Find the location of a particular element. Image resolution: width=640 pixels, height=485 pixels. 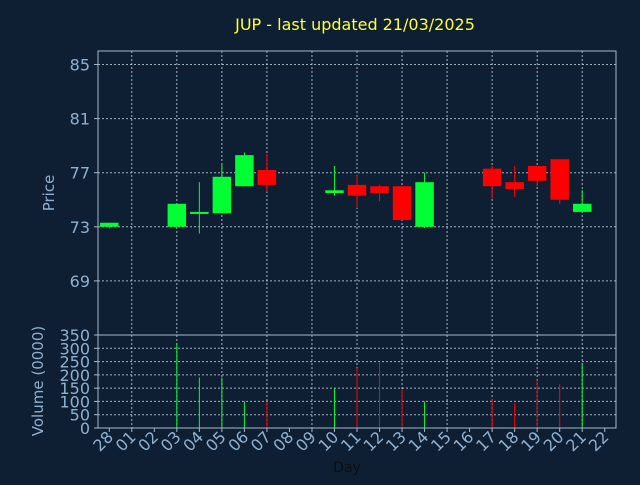

volume-bars is located at coordinates (379, 385).